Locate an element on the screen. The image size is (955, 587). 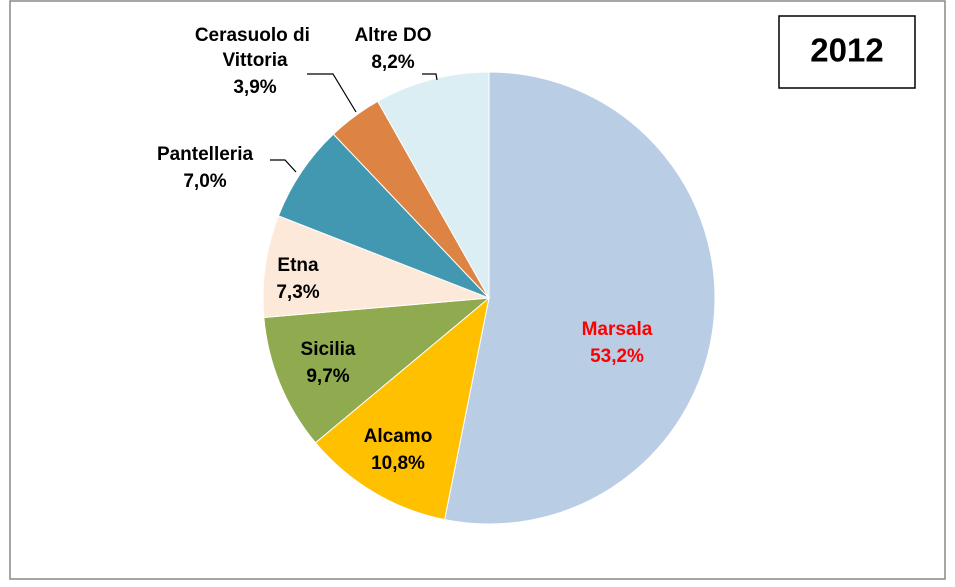
value-label: 10,8% is located at coordinates (398, 463).